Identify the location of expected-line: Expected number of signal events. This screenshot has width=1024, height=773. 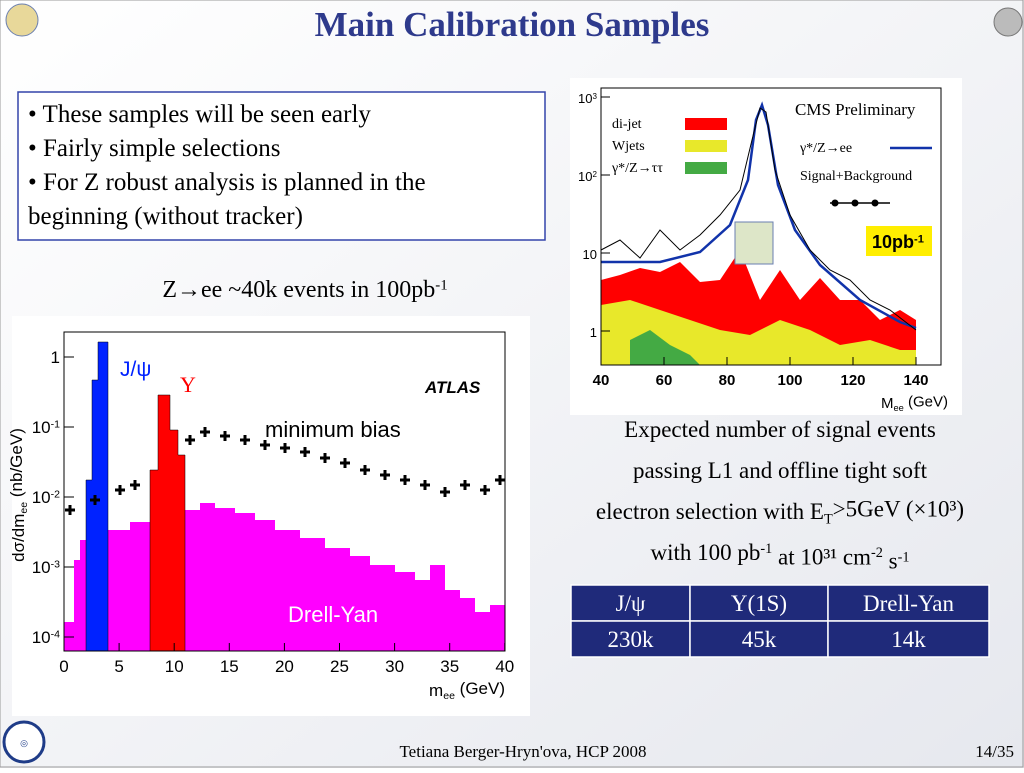
(780, 429).